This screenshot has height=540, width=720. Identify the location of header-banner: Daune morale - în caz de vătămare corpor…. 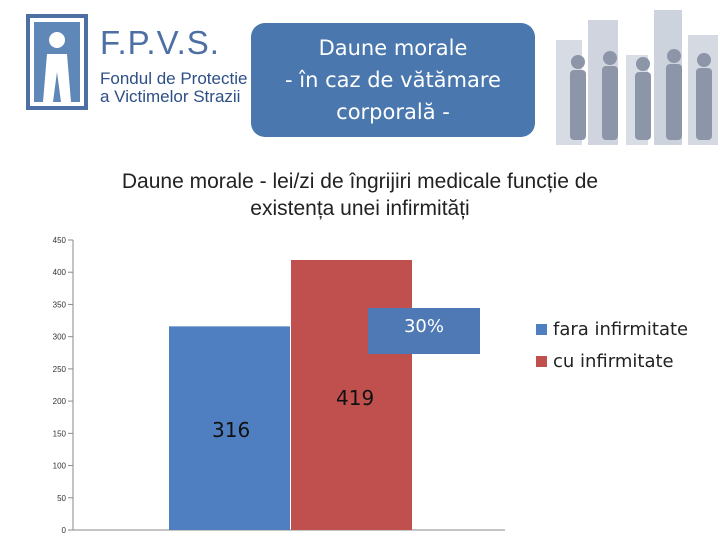
(393, 80).